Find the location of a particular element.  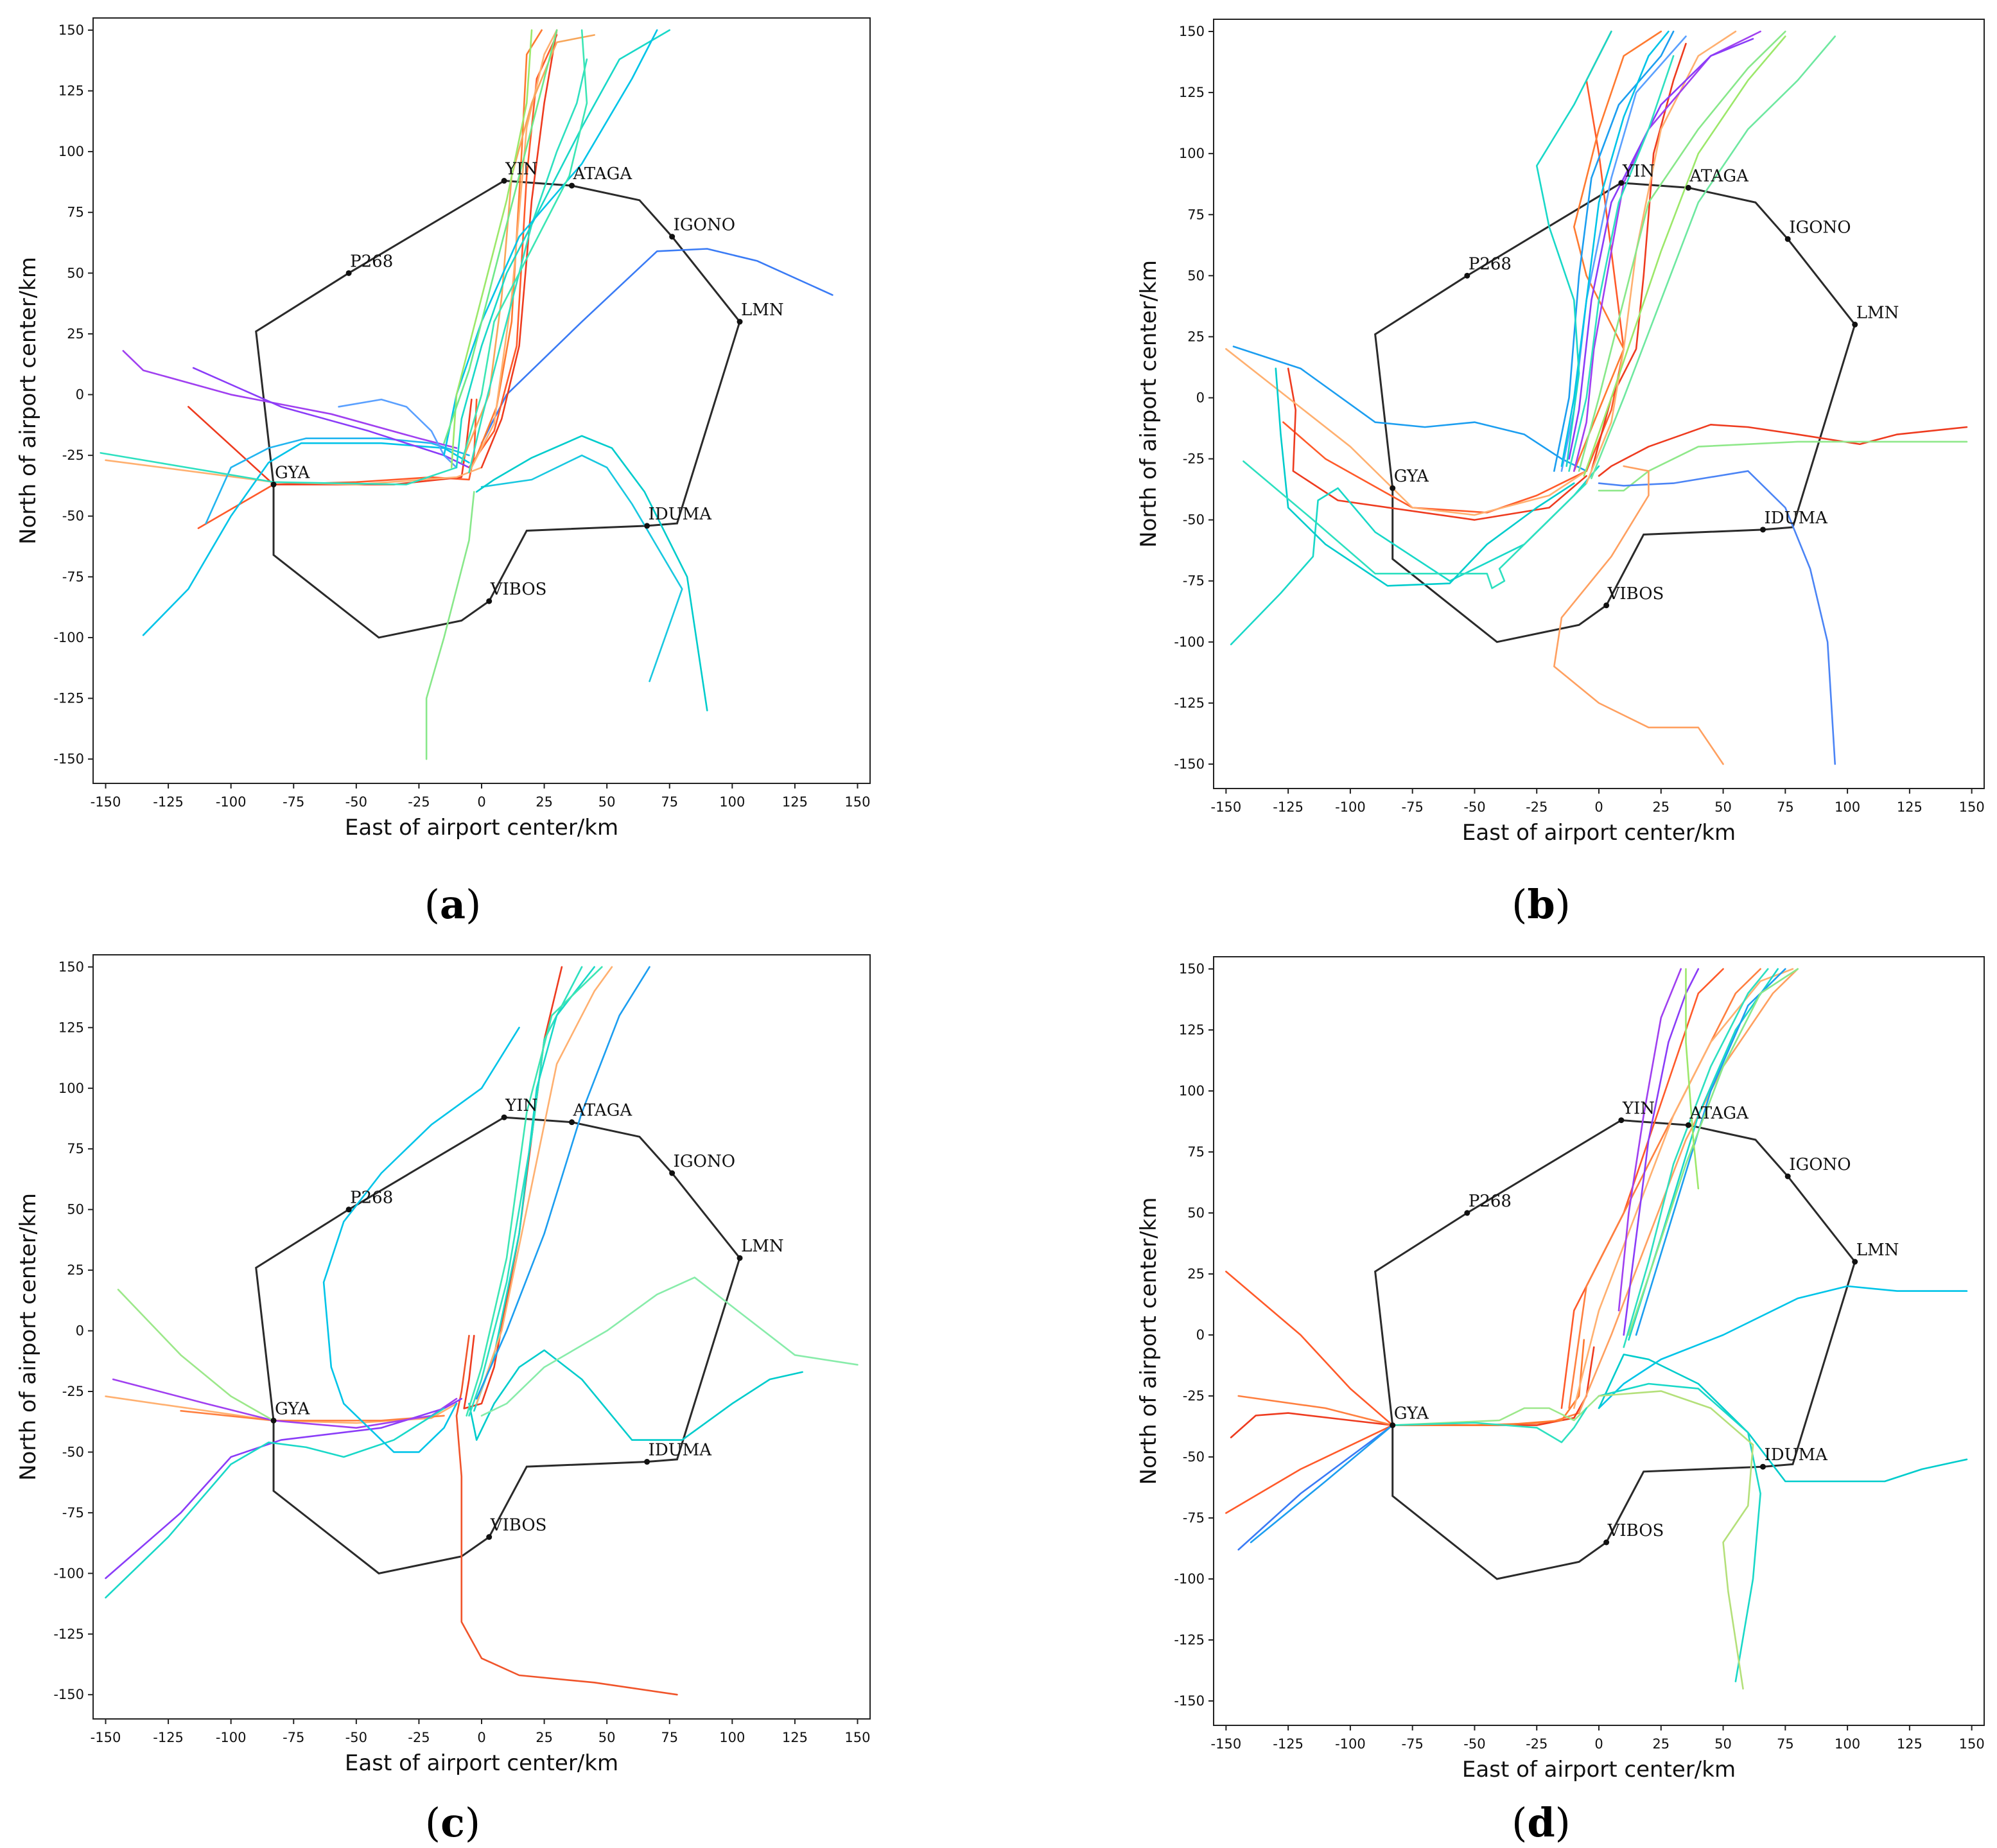

waypoint-iduma-label: IDUMA is located at coordinates (681, 514).